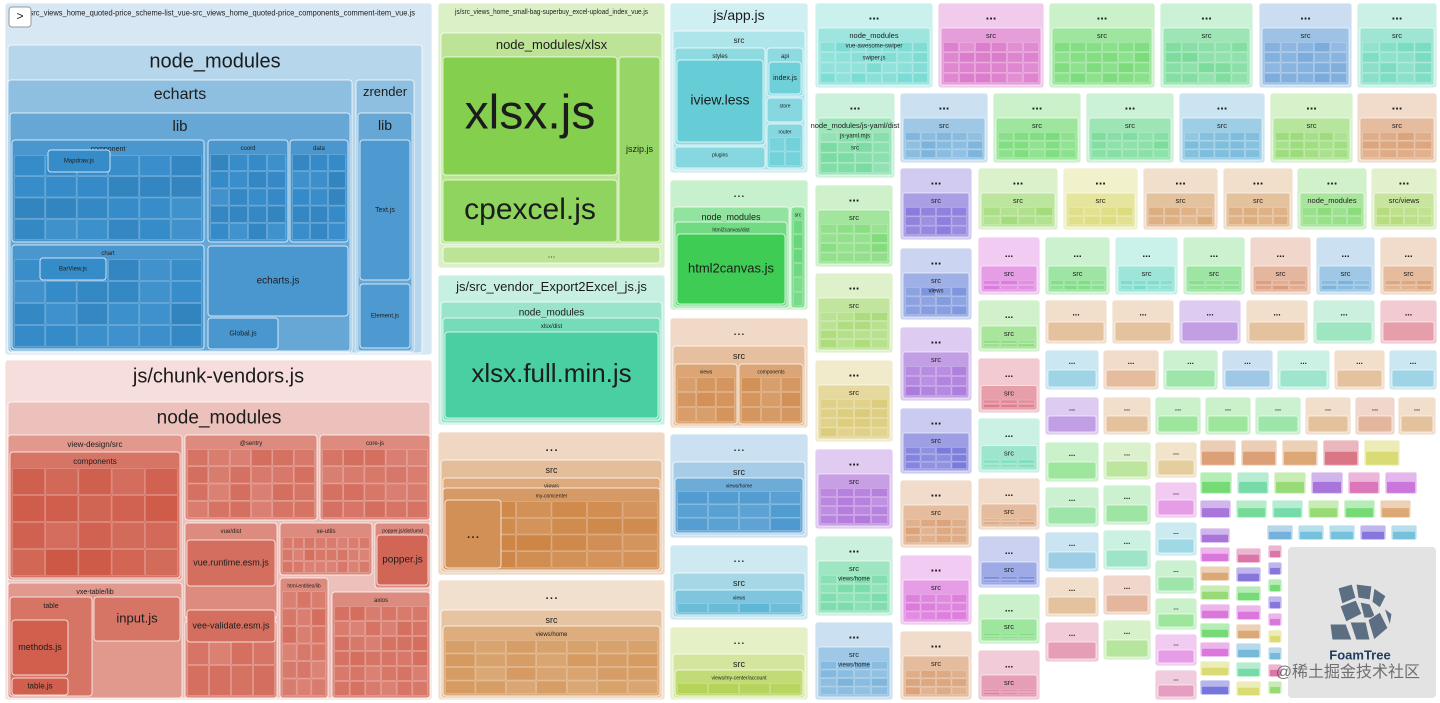 This screenshot has height=703, width=1440. I want to click on node-label: node_modules, so click(1331, 200).